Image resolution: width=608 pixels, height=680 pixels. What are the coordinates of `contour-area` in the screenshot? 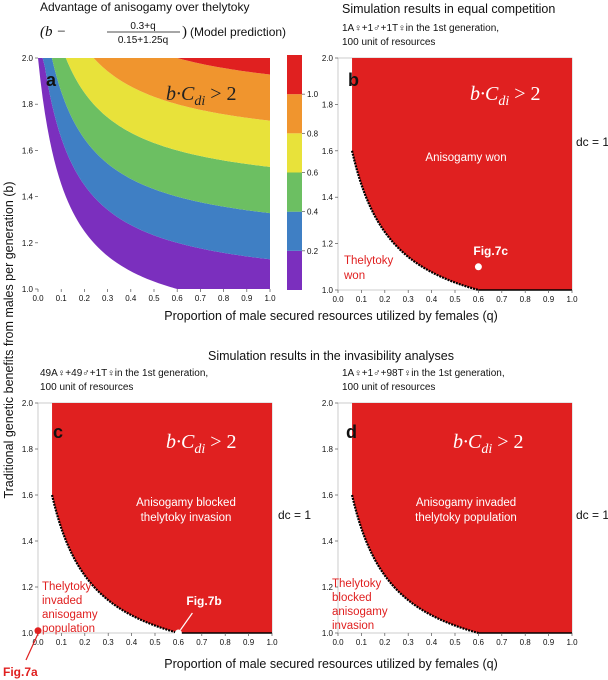 It's located at (154, 173).